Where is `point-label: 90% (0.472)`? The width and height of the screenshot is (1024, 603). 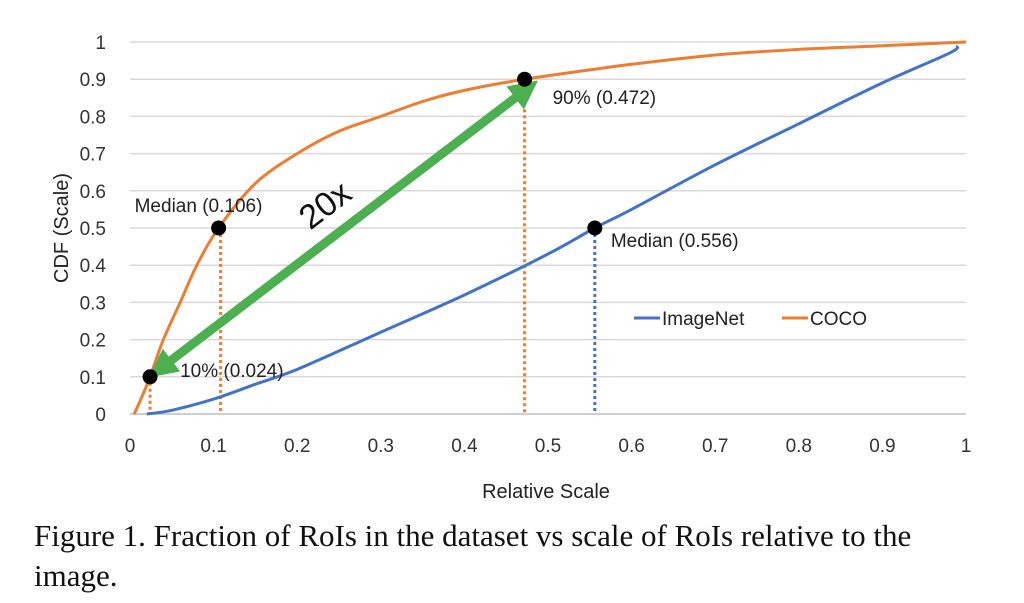
point-label: 90% (0.472) is located at coordinates (605, 98).